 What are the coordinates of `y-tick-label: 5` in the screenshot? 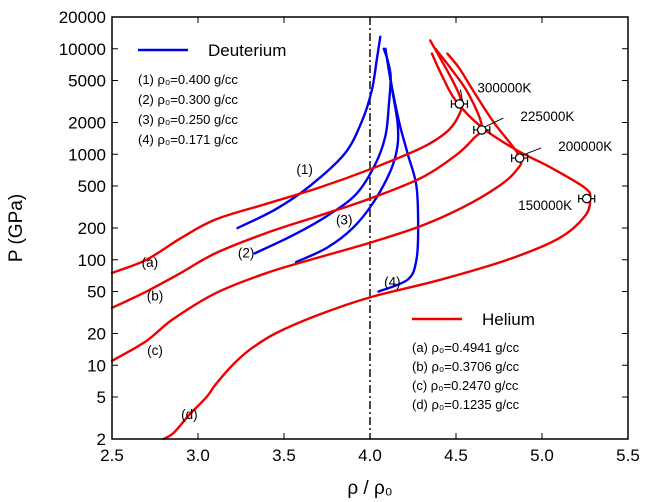 It's located at (101, 397).